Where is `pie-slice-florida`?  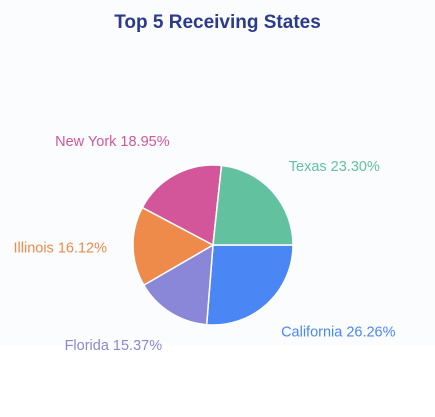 pie-slice-florida is located at coordinates (178, 284).